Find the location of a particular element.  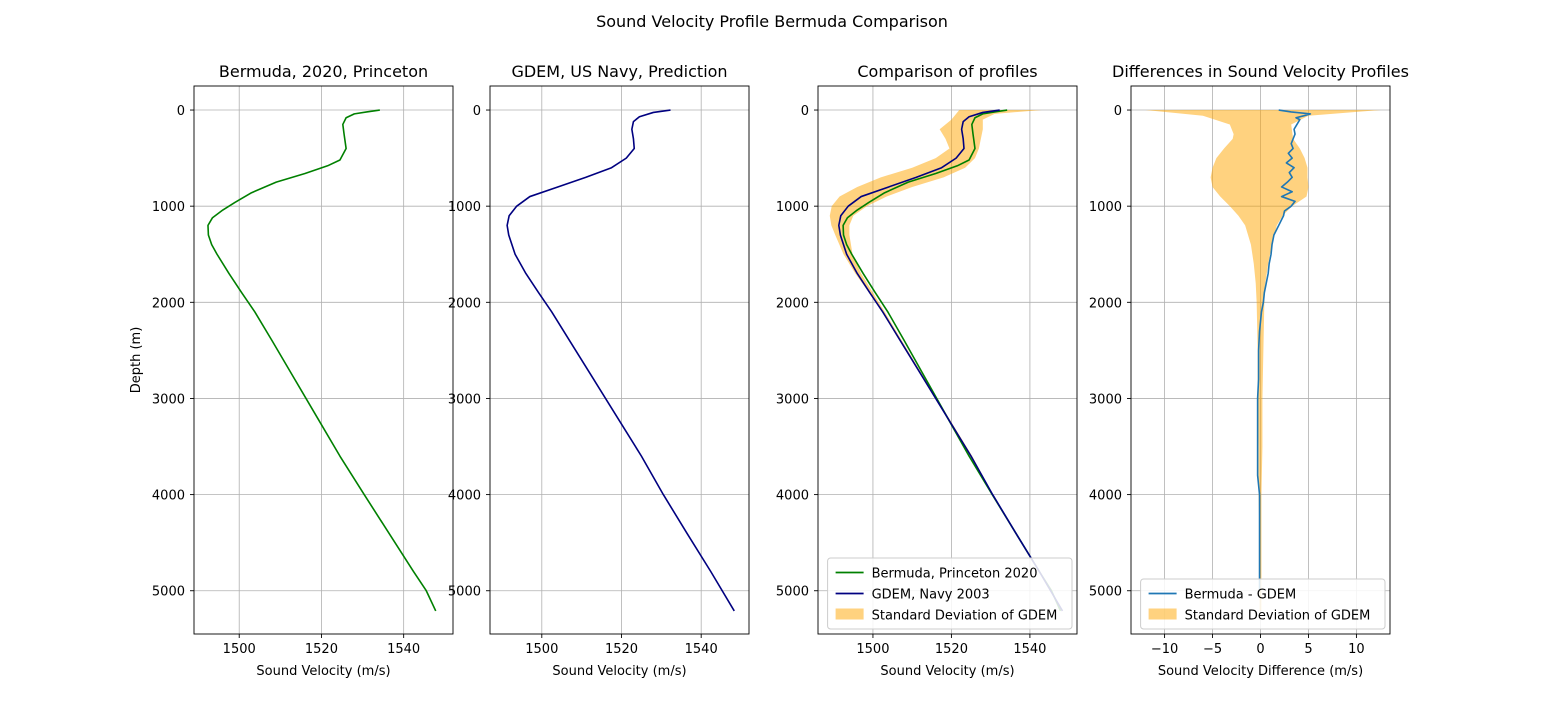

x-tick-label: −10 is located at coordinates (1164, 649).